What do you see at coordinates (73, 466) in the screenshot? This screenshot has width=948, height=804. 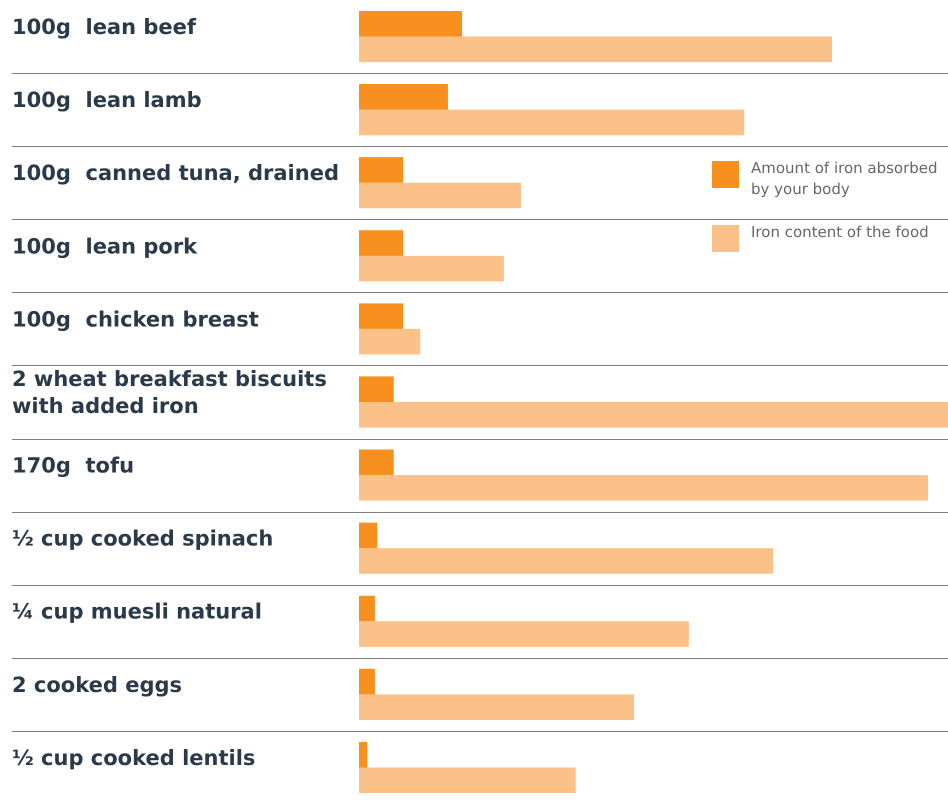 I see `y-tick-label: 170g tofu` at bounding box center [73, 466].